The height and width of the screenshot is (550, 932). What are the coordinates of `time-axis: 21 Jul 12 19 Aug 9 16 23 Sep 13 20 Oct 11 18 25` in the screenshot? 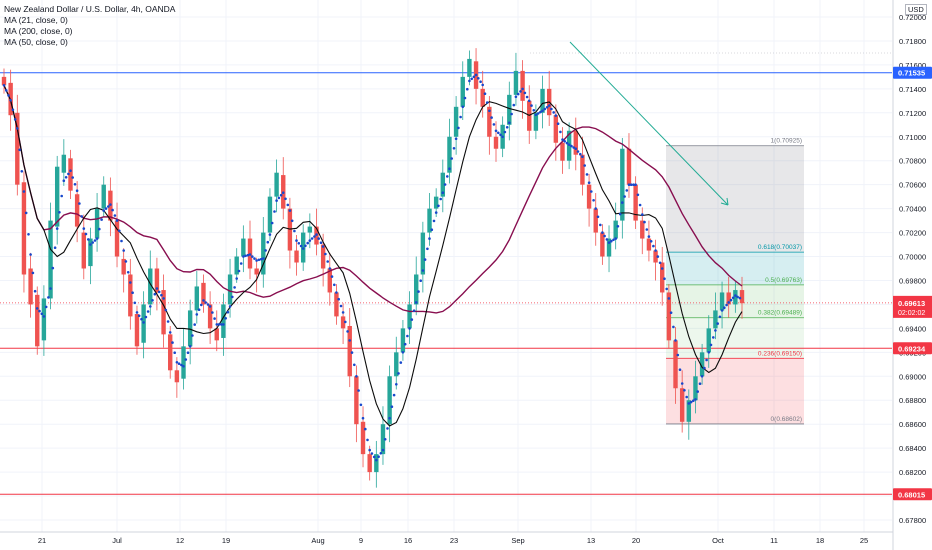 It's located at (446, 538).